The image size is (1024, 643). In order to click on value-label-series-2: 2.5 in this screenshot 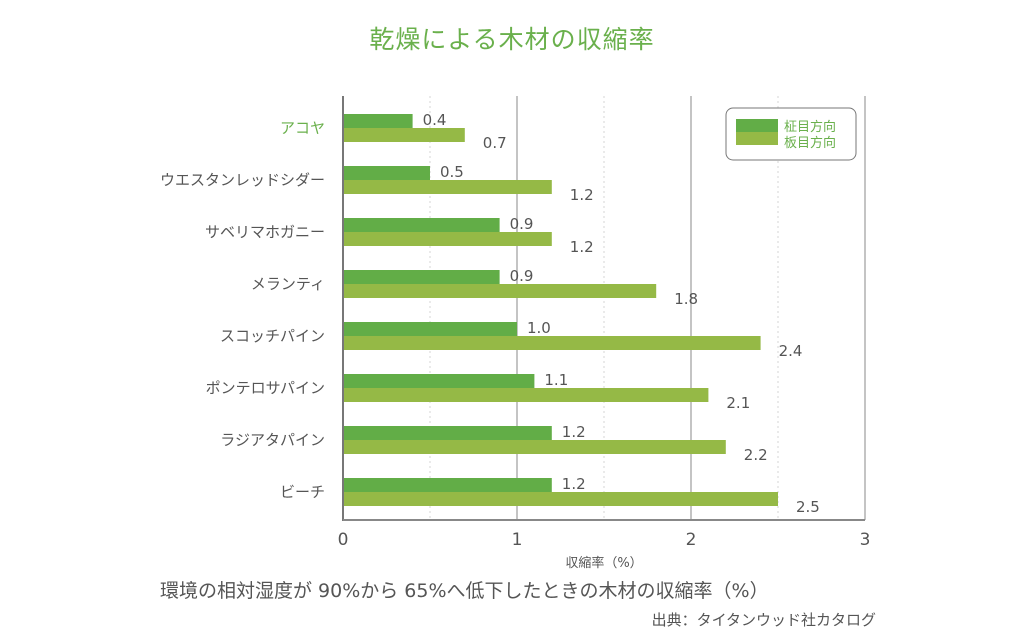, I will do `click(808, 507)`.